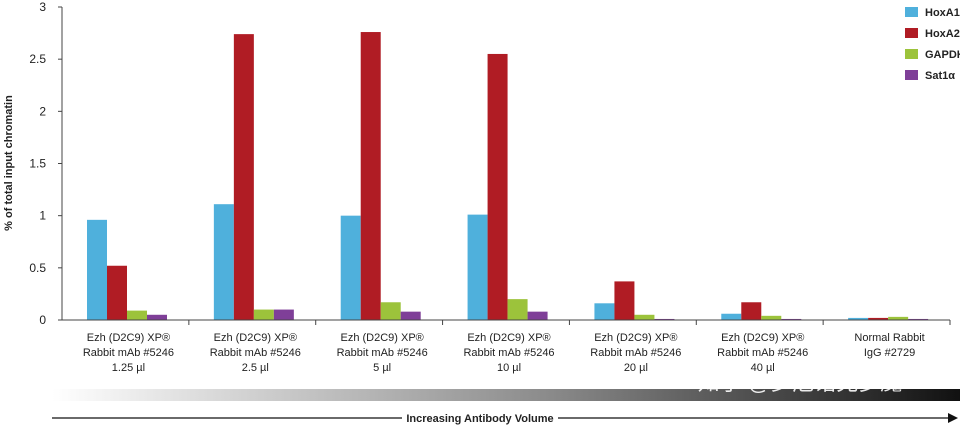 The image size is (960, 427). I want to click on watermark: 知乎 @罗厄诺克梦魇, so click(800, 382).